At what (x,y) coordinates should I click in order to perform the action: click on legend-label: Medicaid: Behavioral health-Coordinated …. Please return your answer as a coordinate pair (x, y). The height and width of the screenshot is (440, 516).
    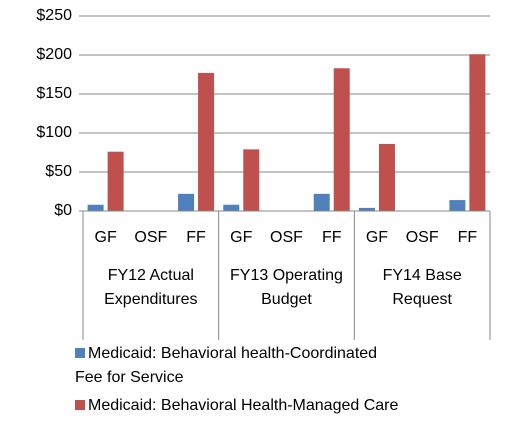
    Looking at the image, I should click on (226, 365).